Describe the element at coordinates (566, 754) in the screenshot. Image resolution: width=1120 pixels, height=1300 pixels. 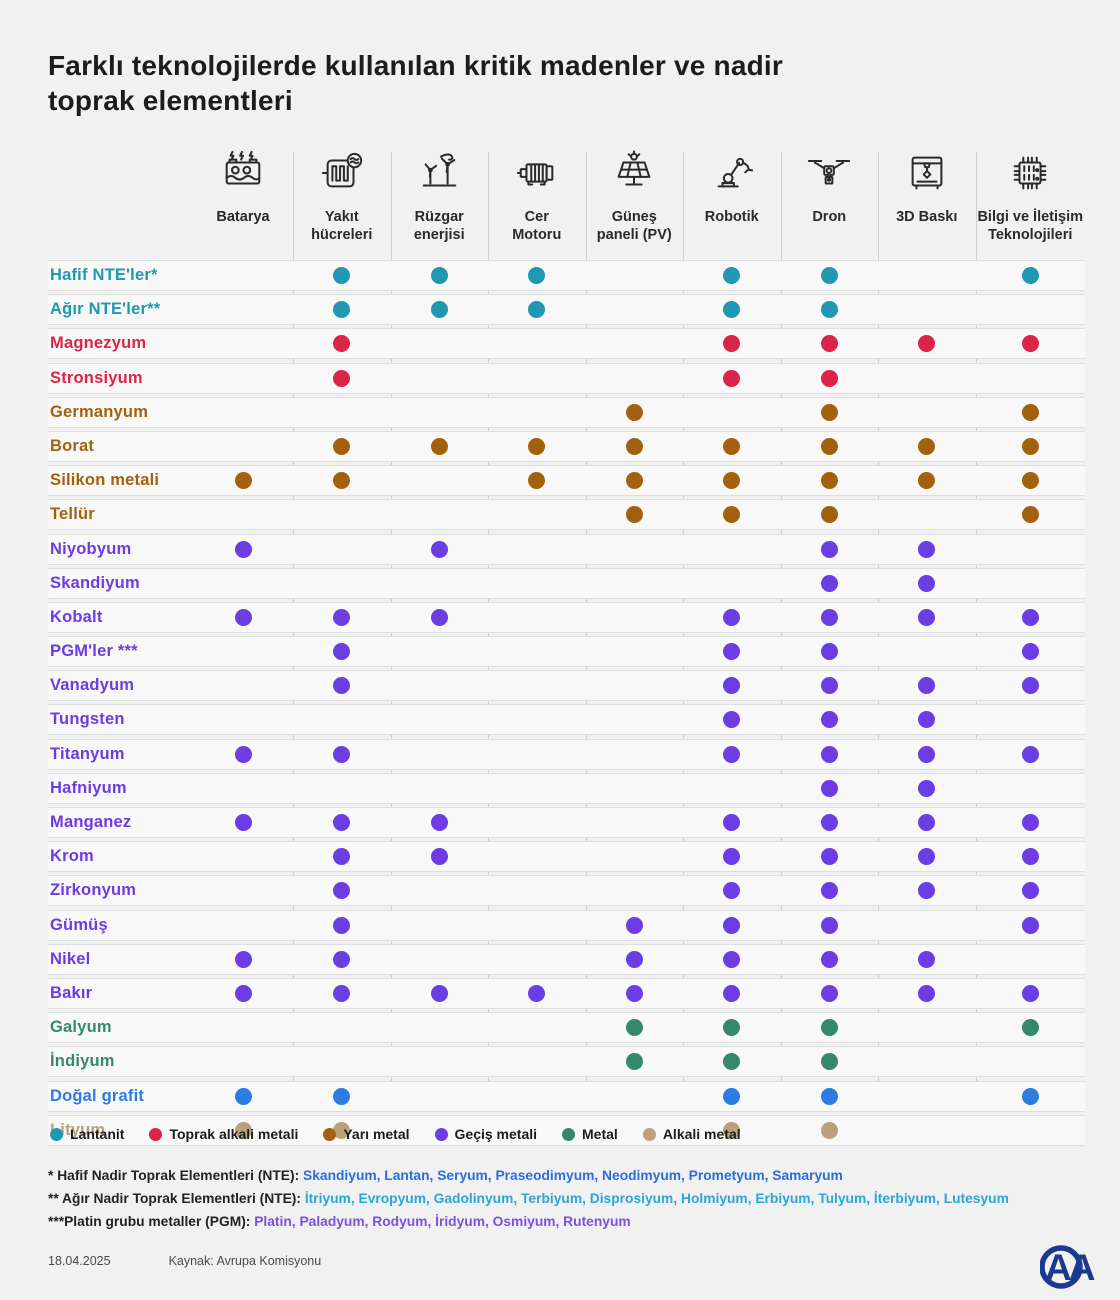
I see `table-row: Titanyum` at that location.